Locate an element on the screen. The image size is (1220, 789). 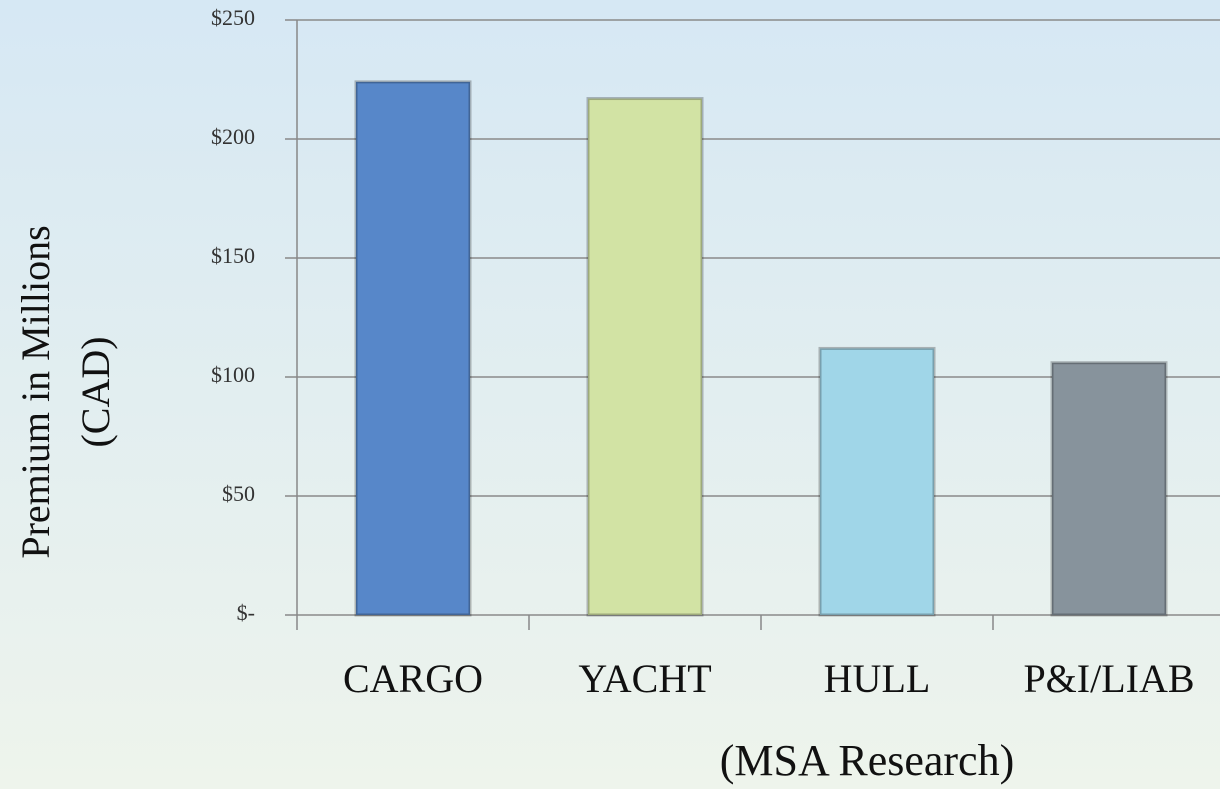
y-tick-label: $100 is located at coordinates (233, 374).